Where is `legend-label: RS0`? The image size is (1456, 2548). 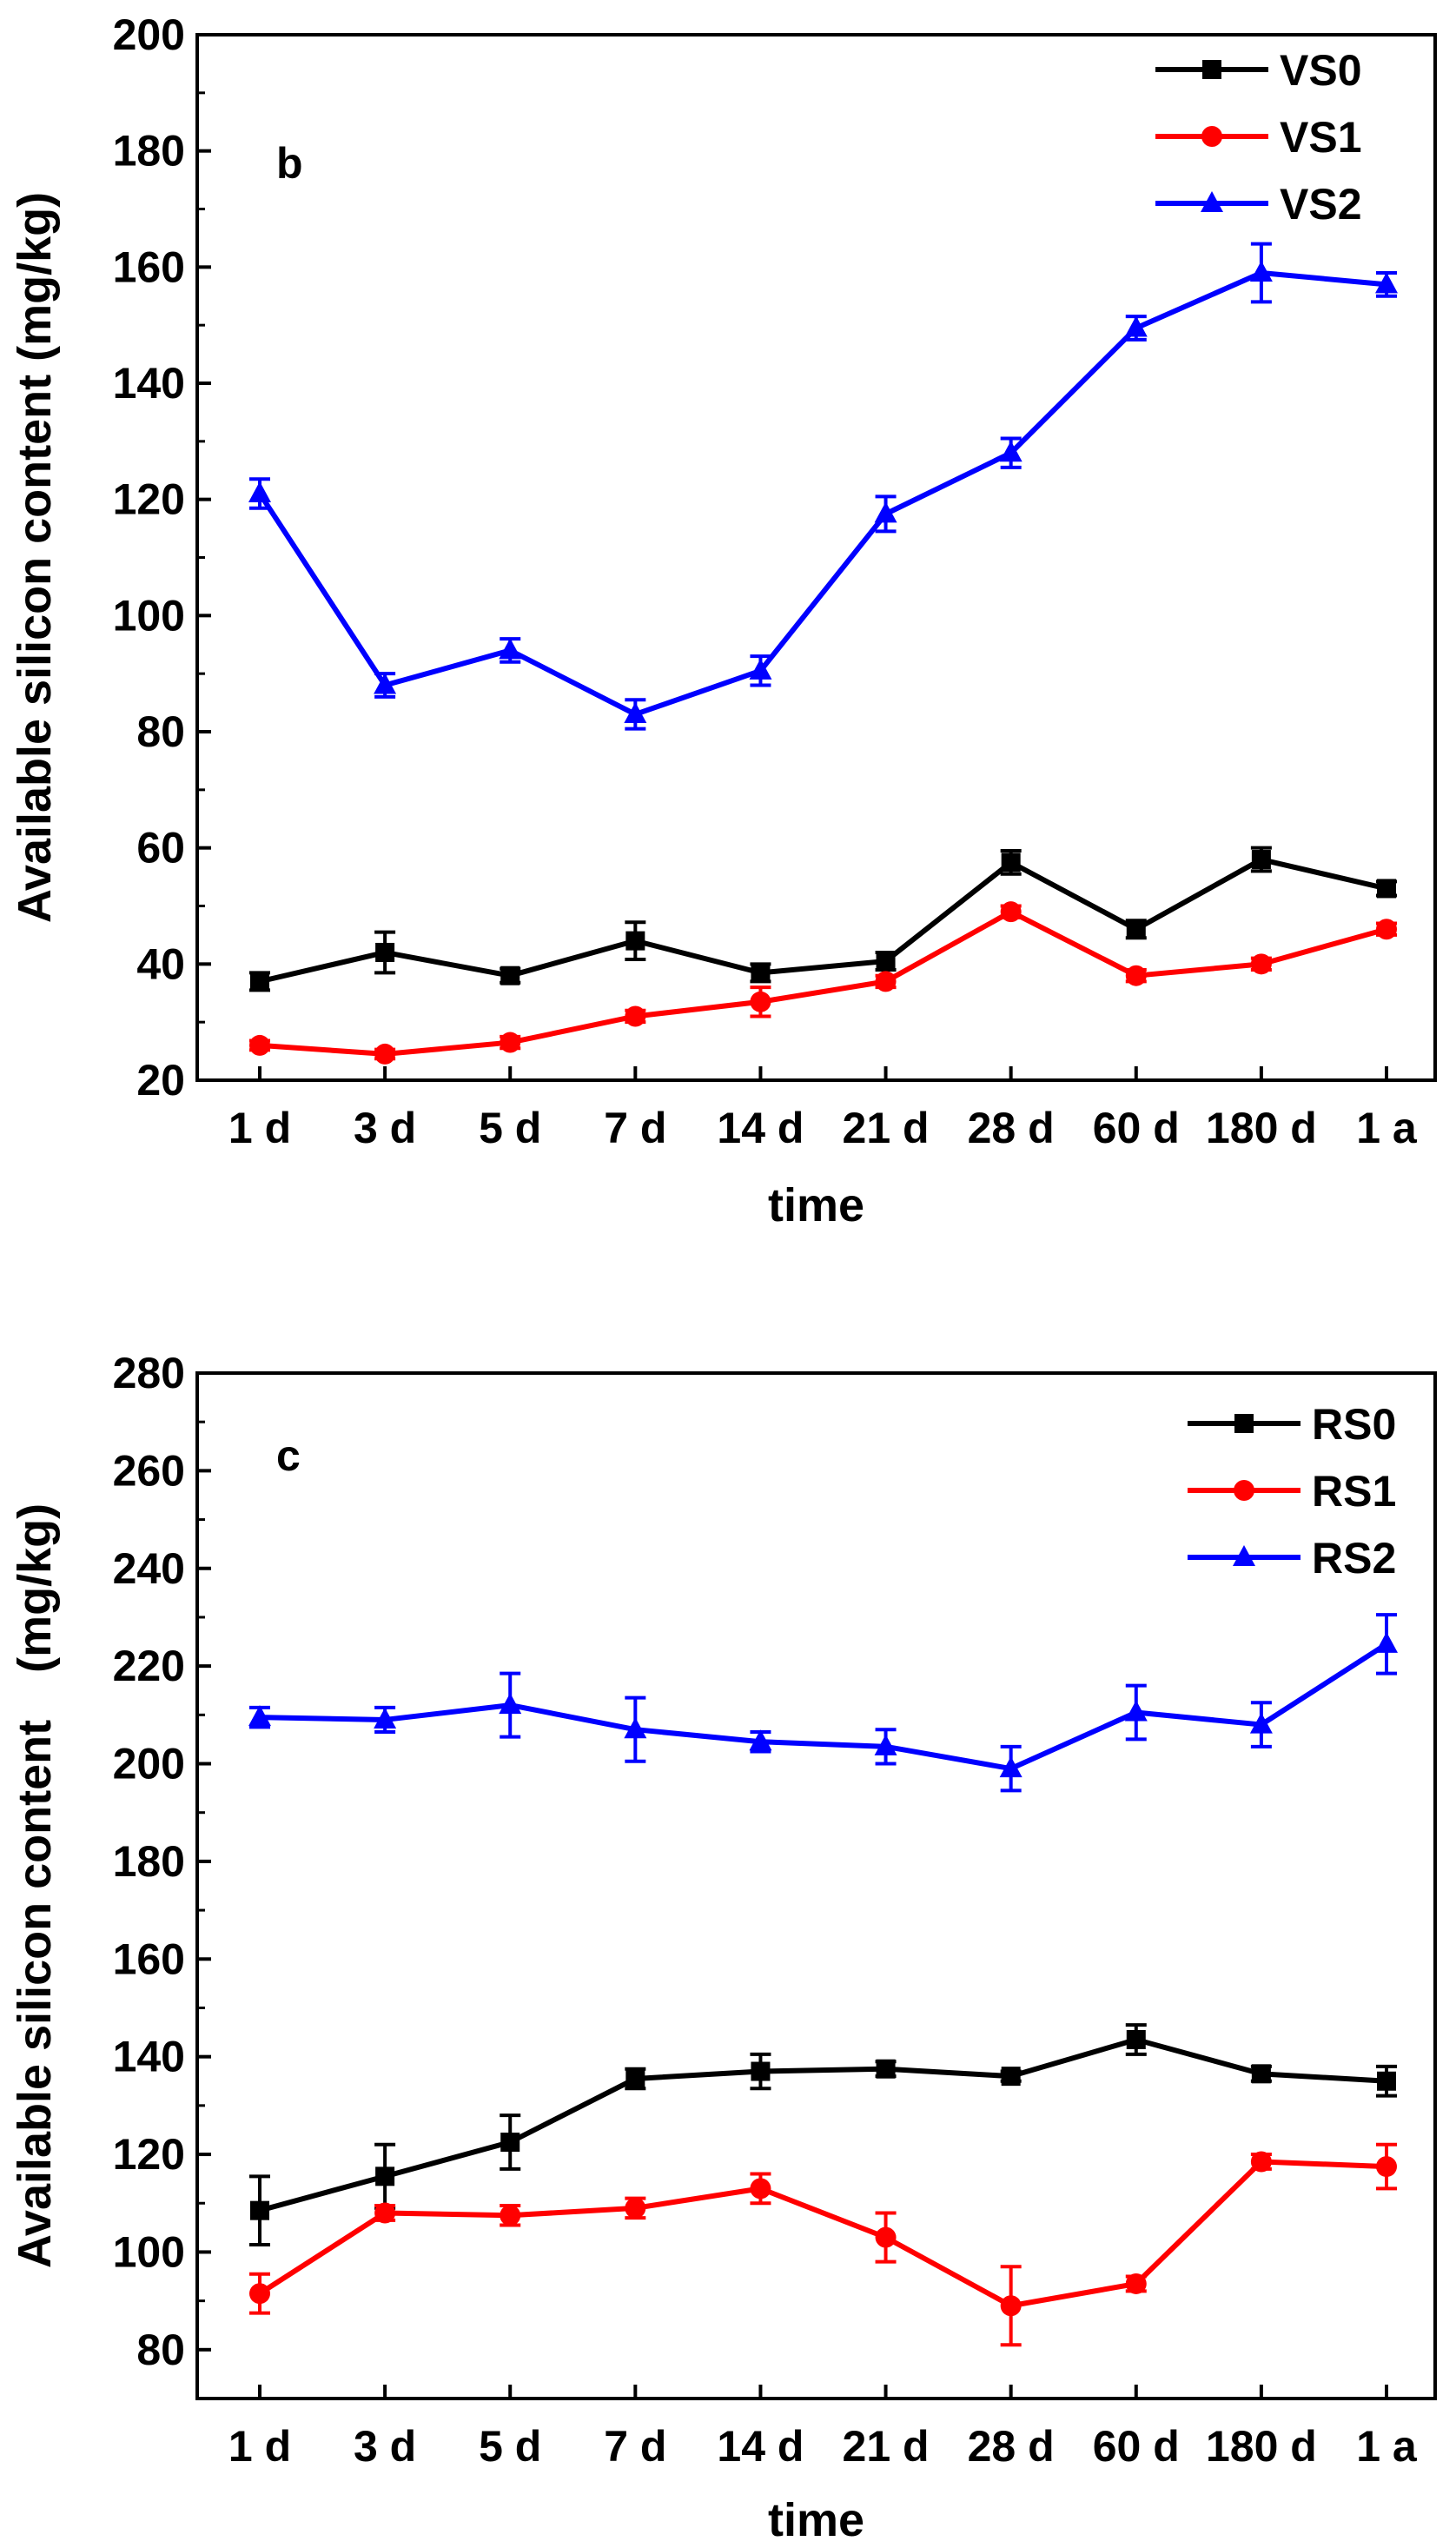 legend-label: RS0 is located at coordinates (1354, 1425).